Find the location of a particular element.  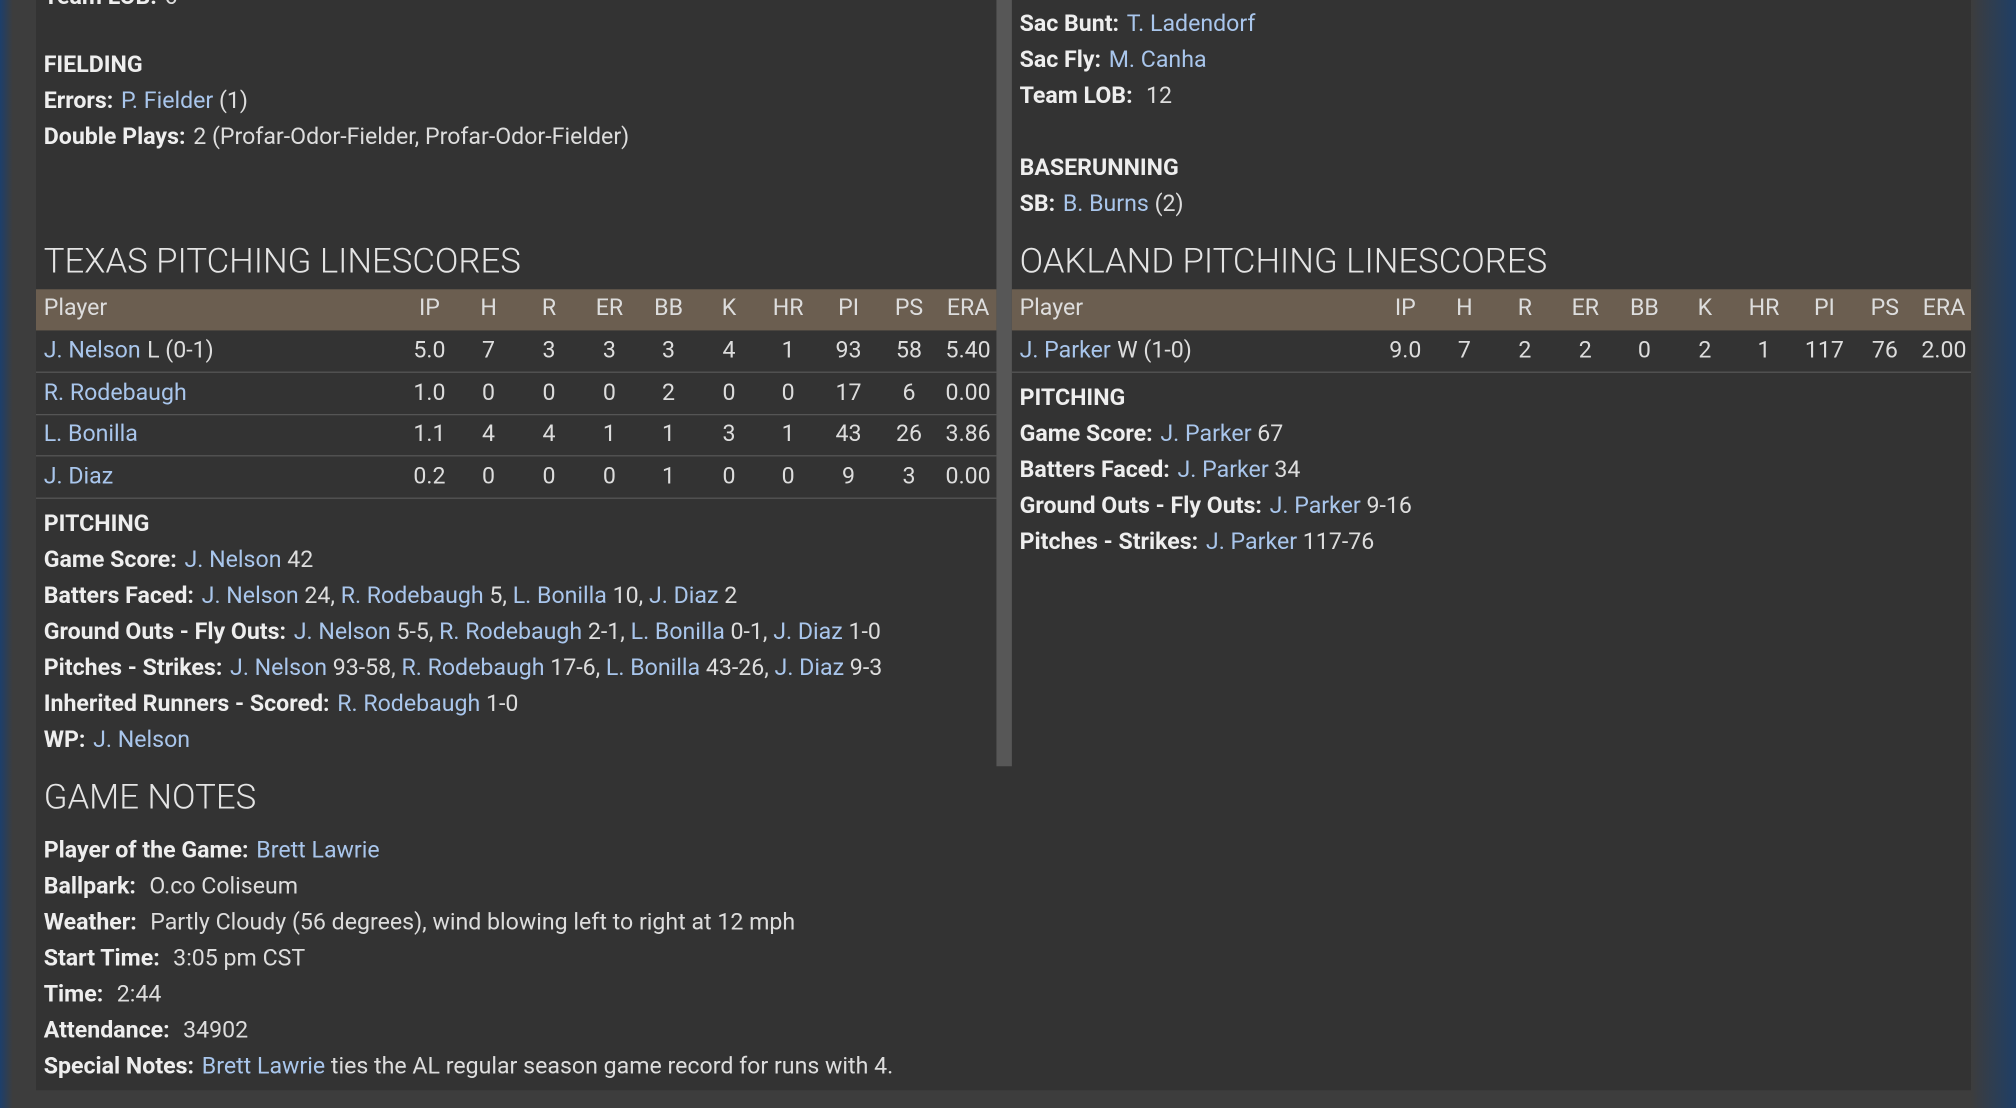

column-header: HR is located at coordinates (1764, 308).